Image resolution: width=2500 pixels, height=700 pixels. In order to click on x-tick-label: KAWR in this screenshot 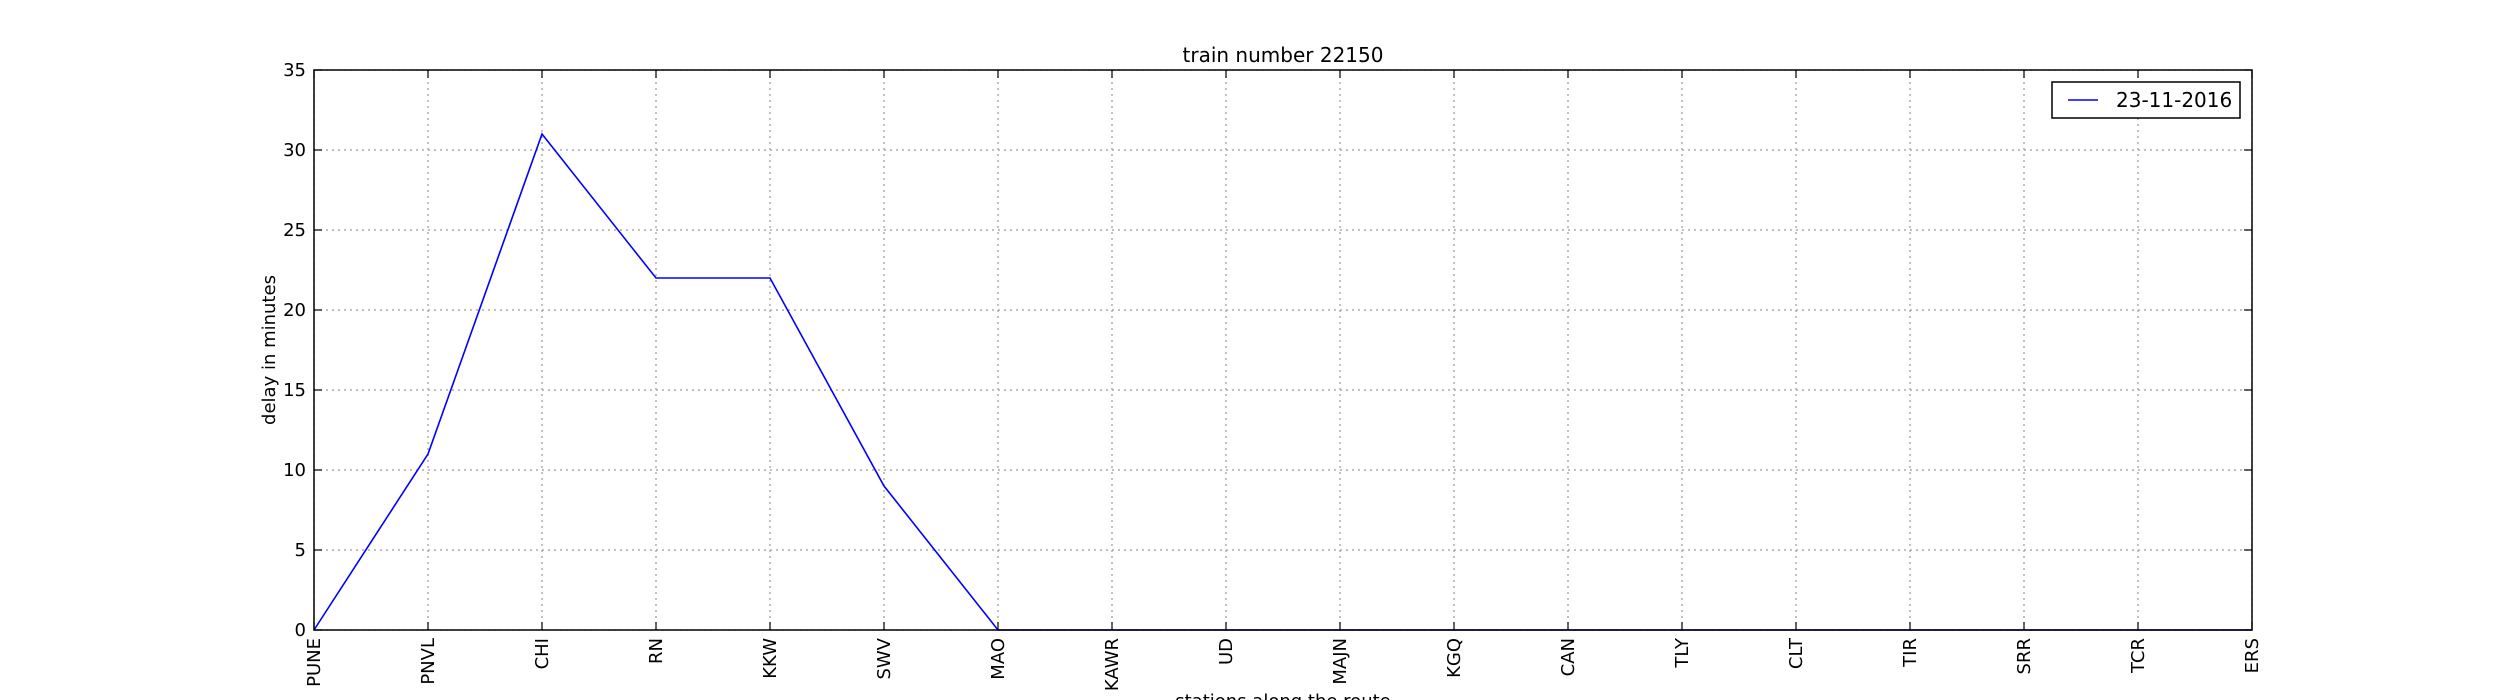, I will do `click(1112, 664)`.